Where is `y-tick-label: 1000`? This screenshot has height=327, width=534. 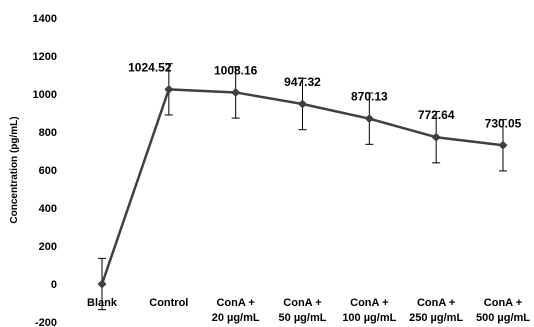 y-tick-label: 1000 is located at coordinates (45, 95).